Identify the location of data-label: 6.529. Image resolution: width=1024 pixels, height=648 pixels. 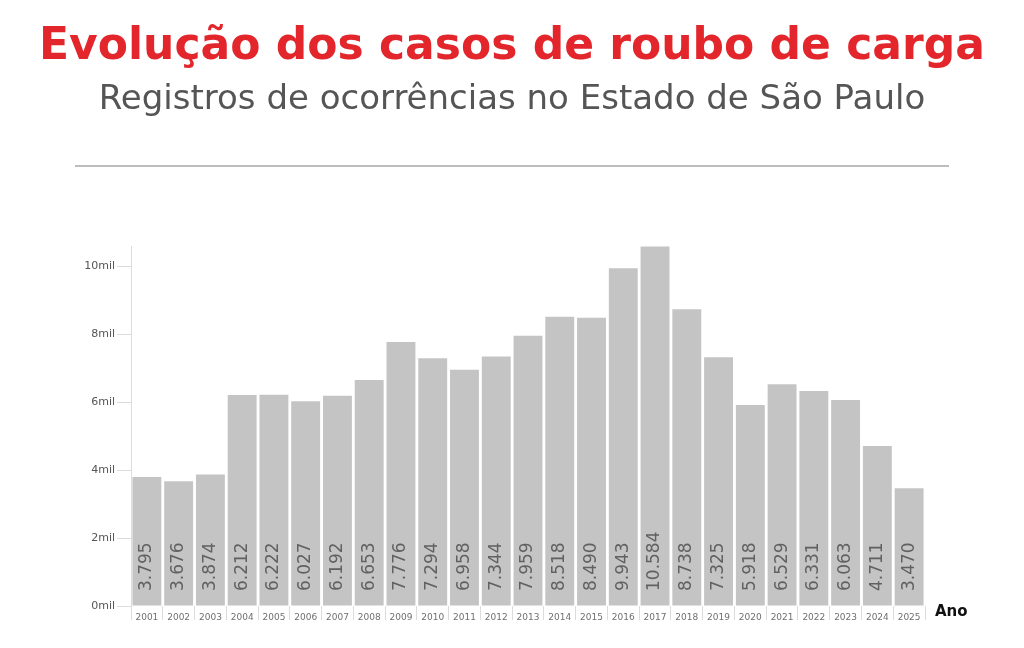
(780, 566).